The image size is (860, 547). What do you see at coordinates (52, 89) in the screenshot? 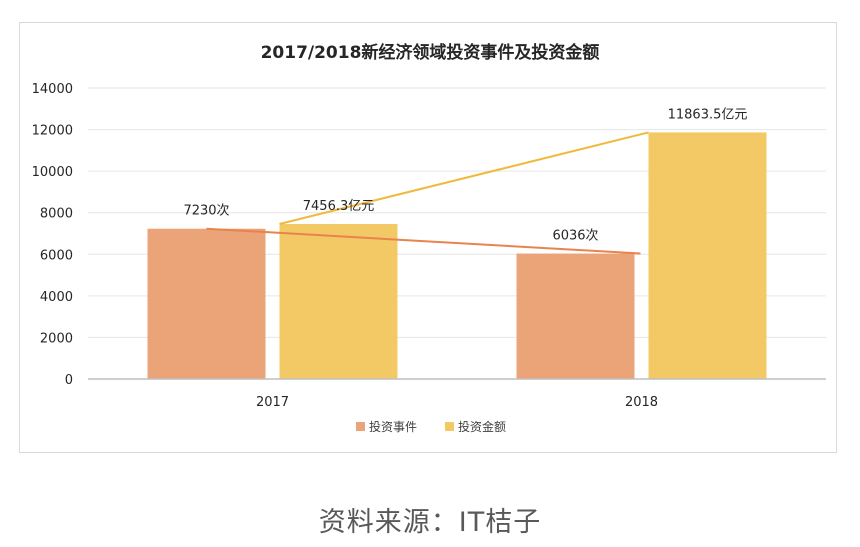
I see `y-tick-label: 14000` at bounding box center [52, 89].